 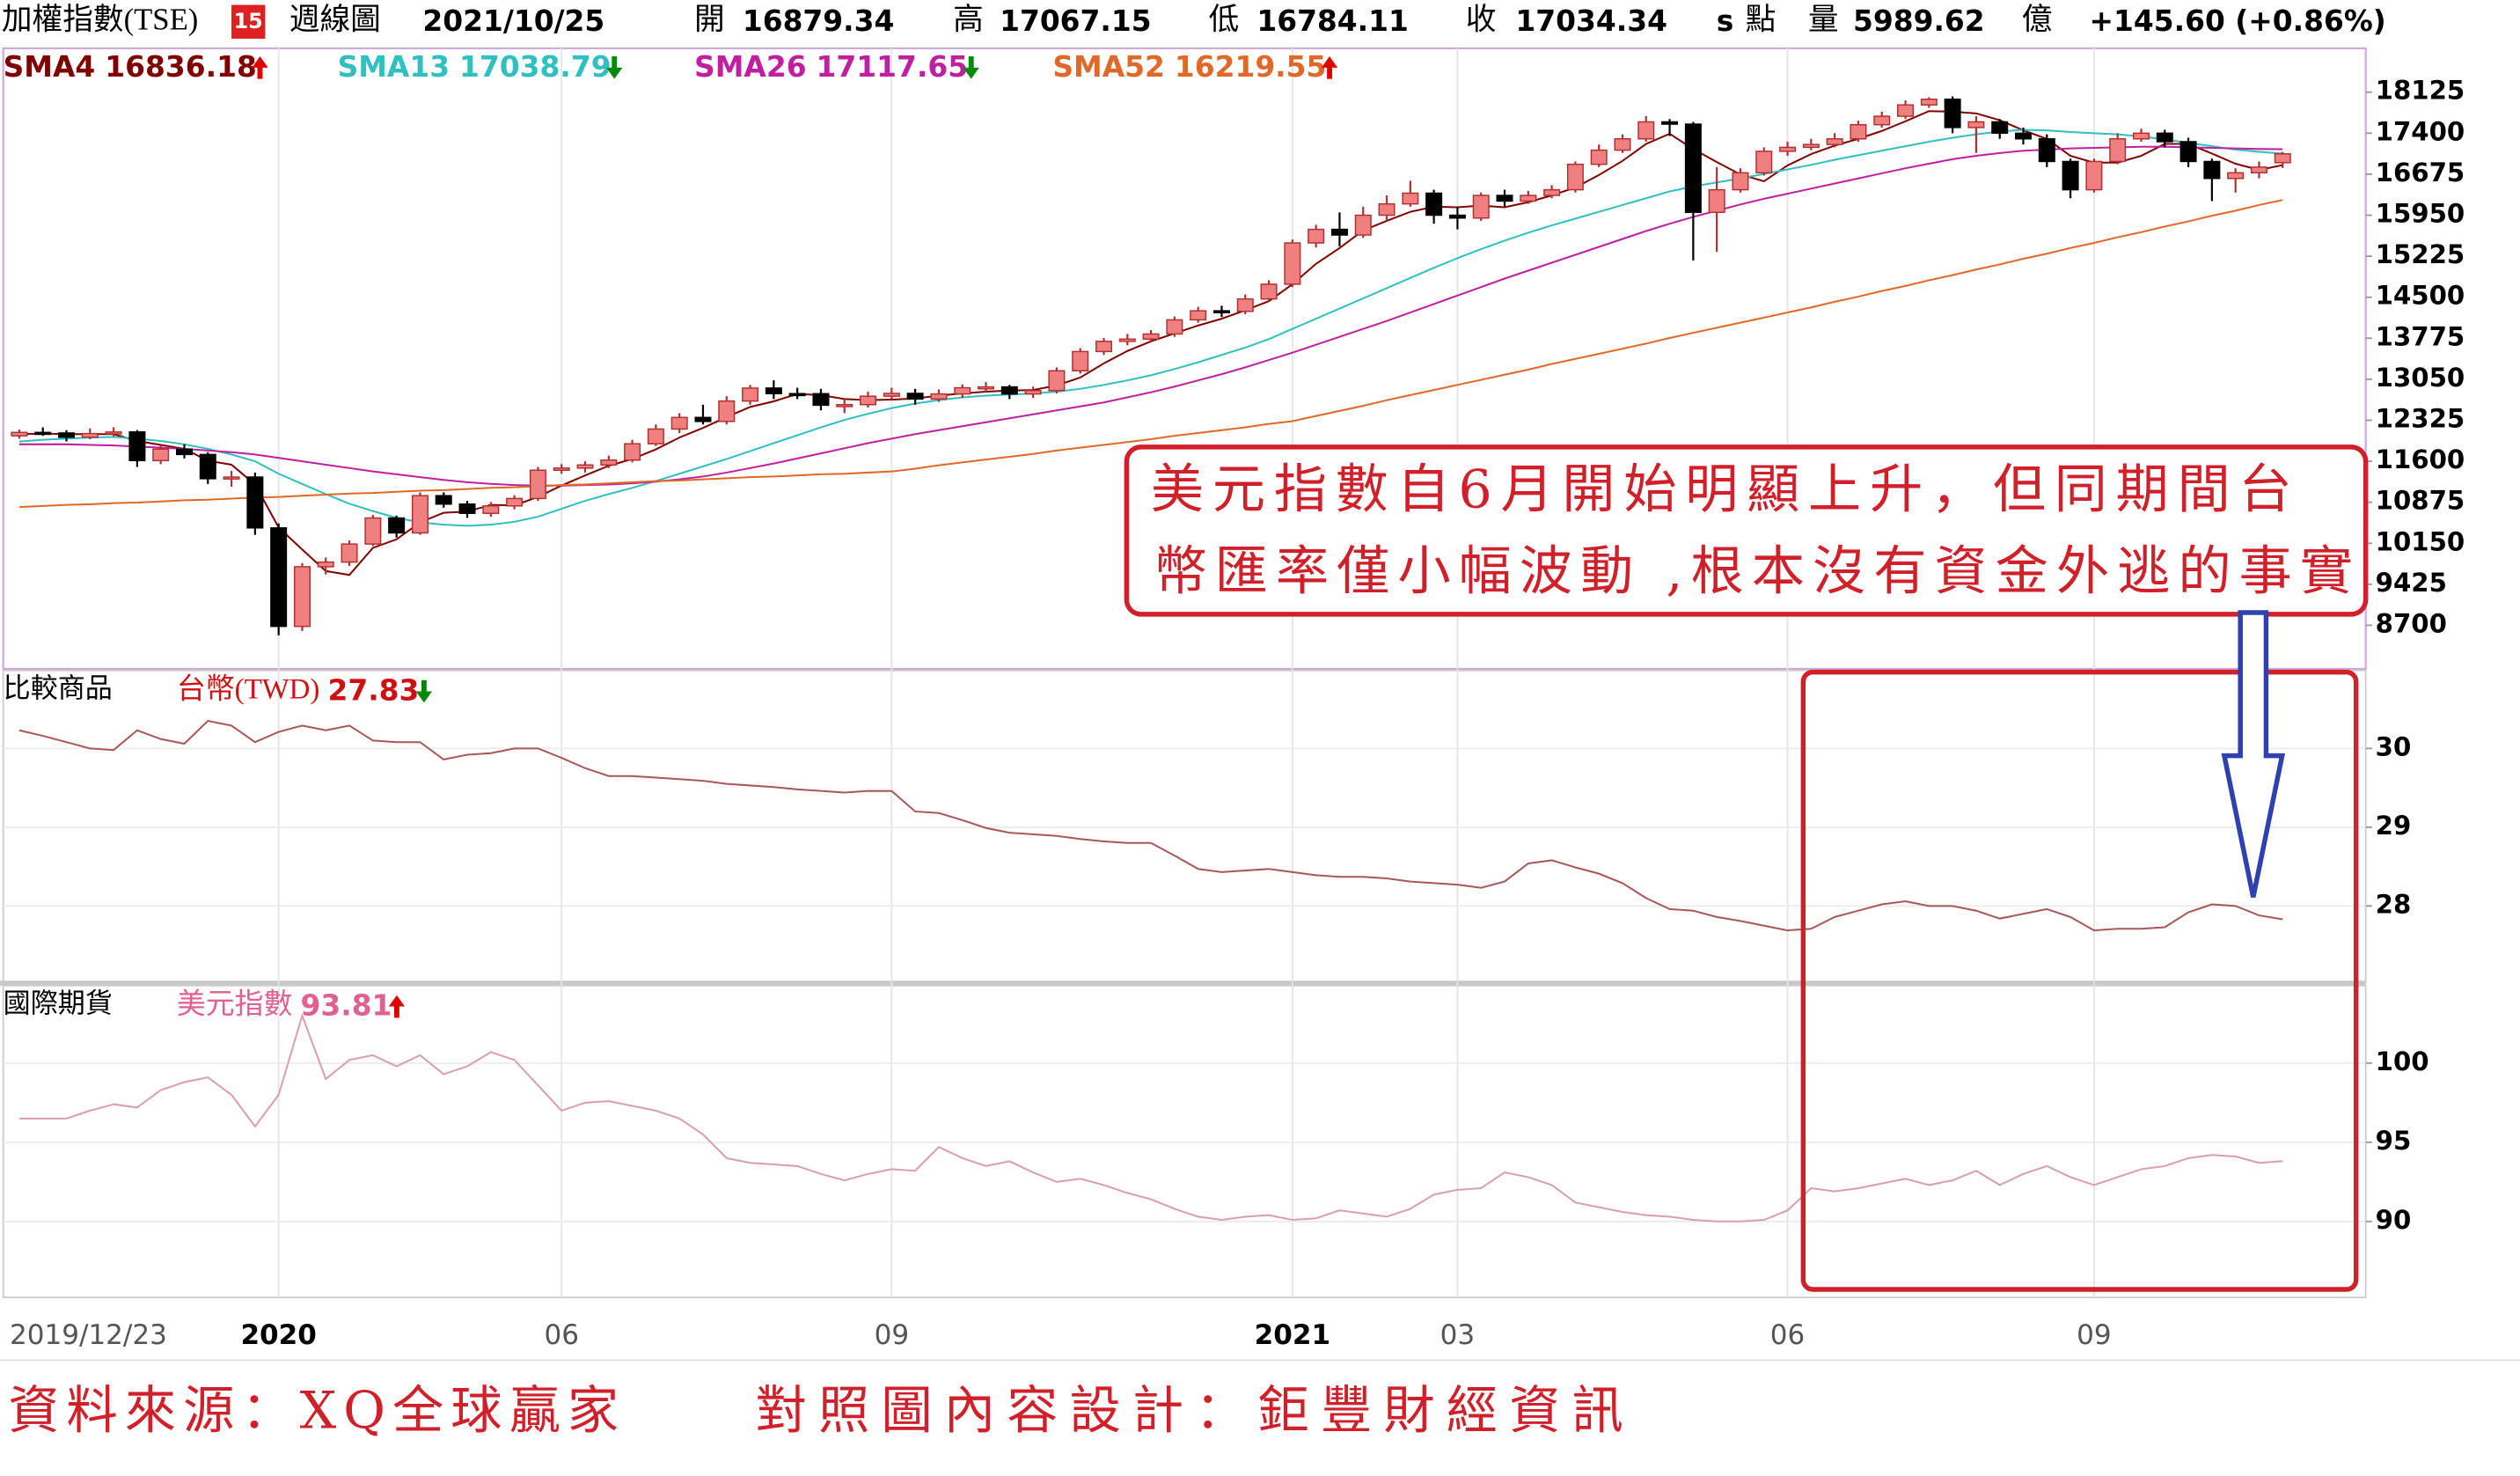 What do you see at coordinates (535, 65) in the screenshot?
I see `legend-value: 17038.79` at bounding box center [535, 65].